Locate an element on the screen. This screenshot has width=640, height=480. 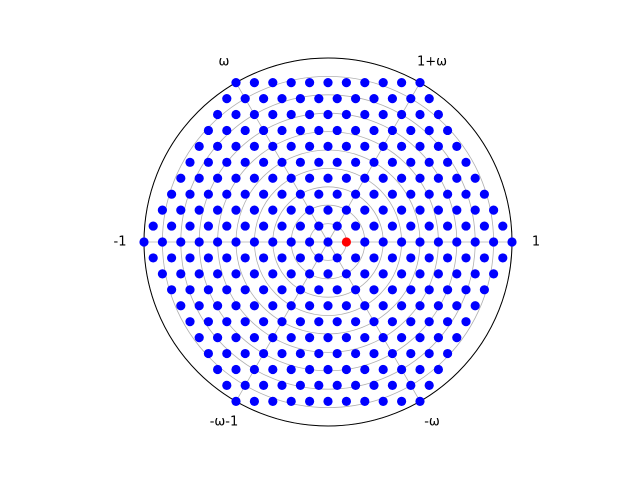
highlighted-point is located at coordinates (346, 242).